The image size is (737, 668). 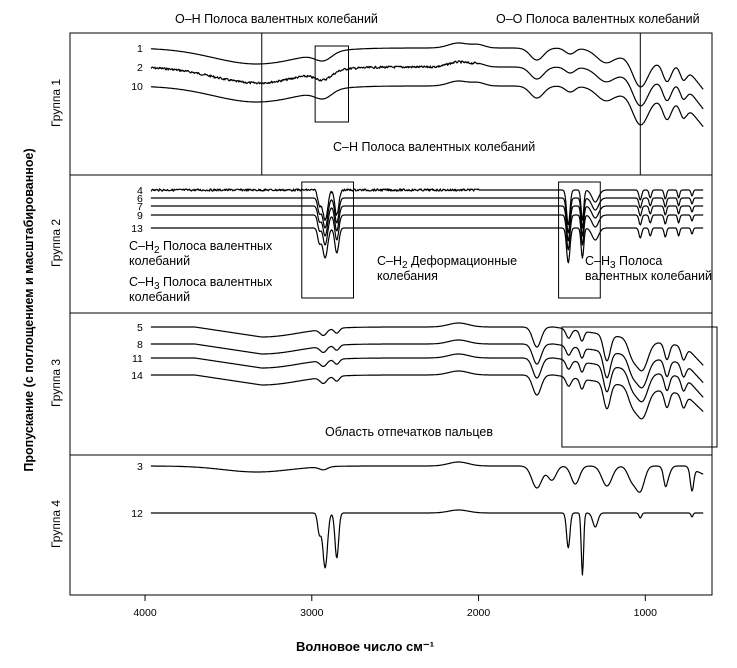 I want to click on panel-label-group-4: Группа 4, so click(x=56, y=524).